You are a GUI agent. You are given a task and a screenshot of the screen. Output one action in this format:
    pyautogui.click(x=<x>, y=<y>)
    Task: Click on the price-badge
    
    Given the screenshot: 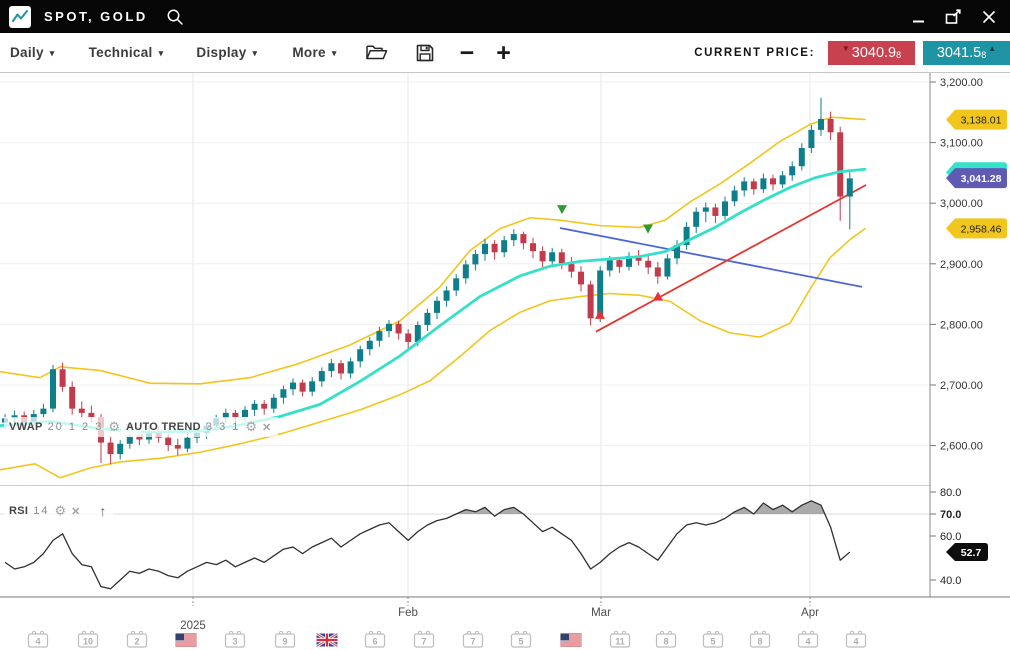 What is the action you would take?
    pyautogui.click(x=976, y=178)
    